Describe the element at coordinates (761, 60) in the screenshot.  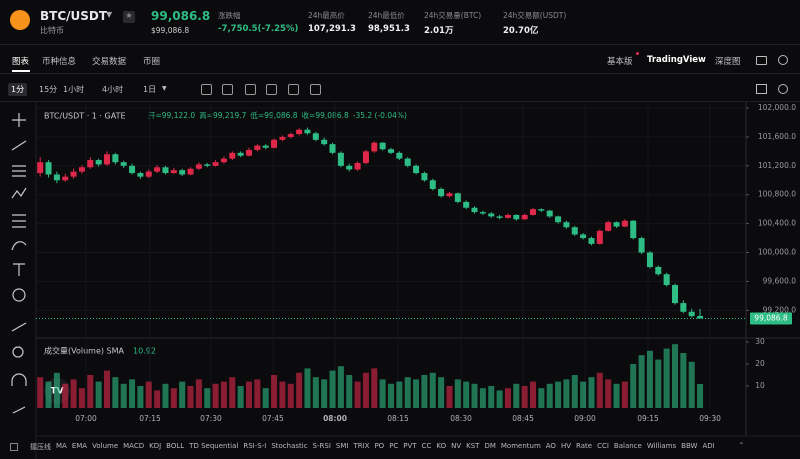
I see `camera-icon` at that location.